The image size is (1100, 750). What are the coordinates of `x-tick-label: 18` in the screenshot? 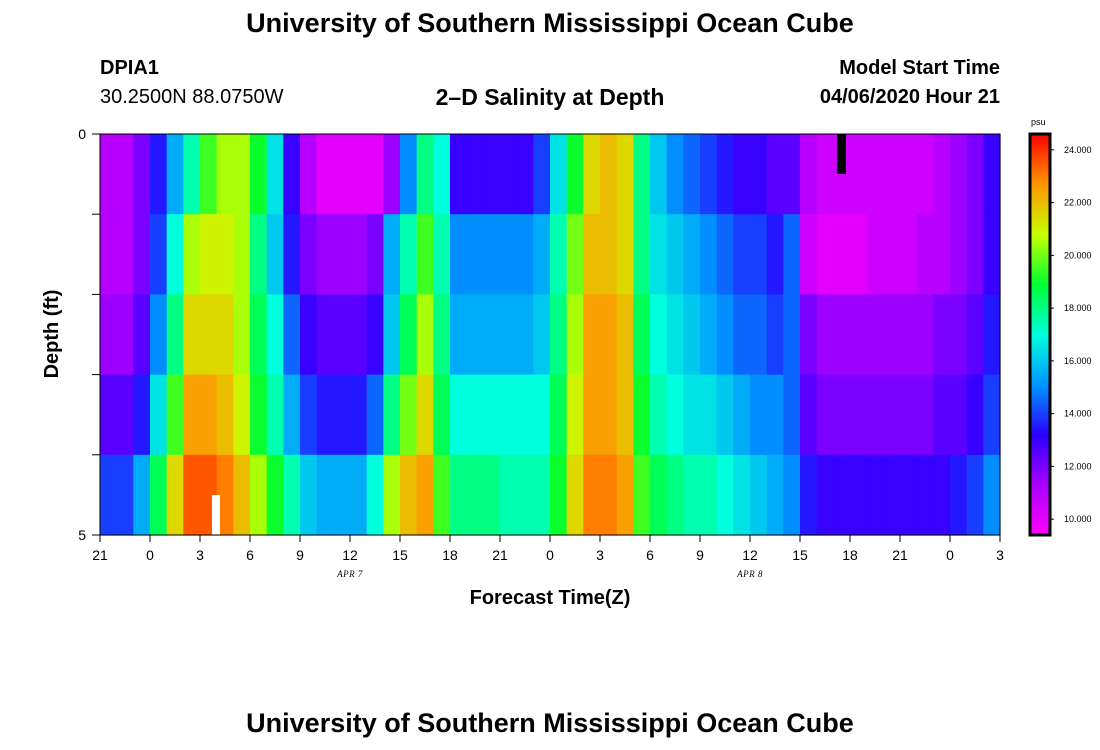 It's located at (450, 555).